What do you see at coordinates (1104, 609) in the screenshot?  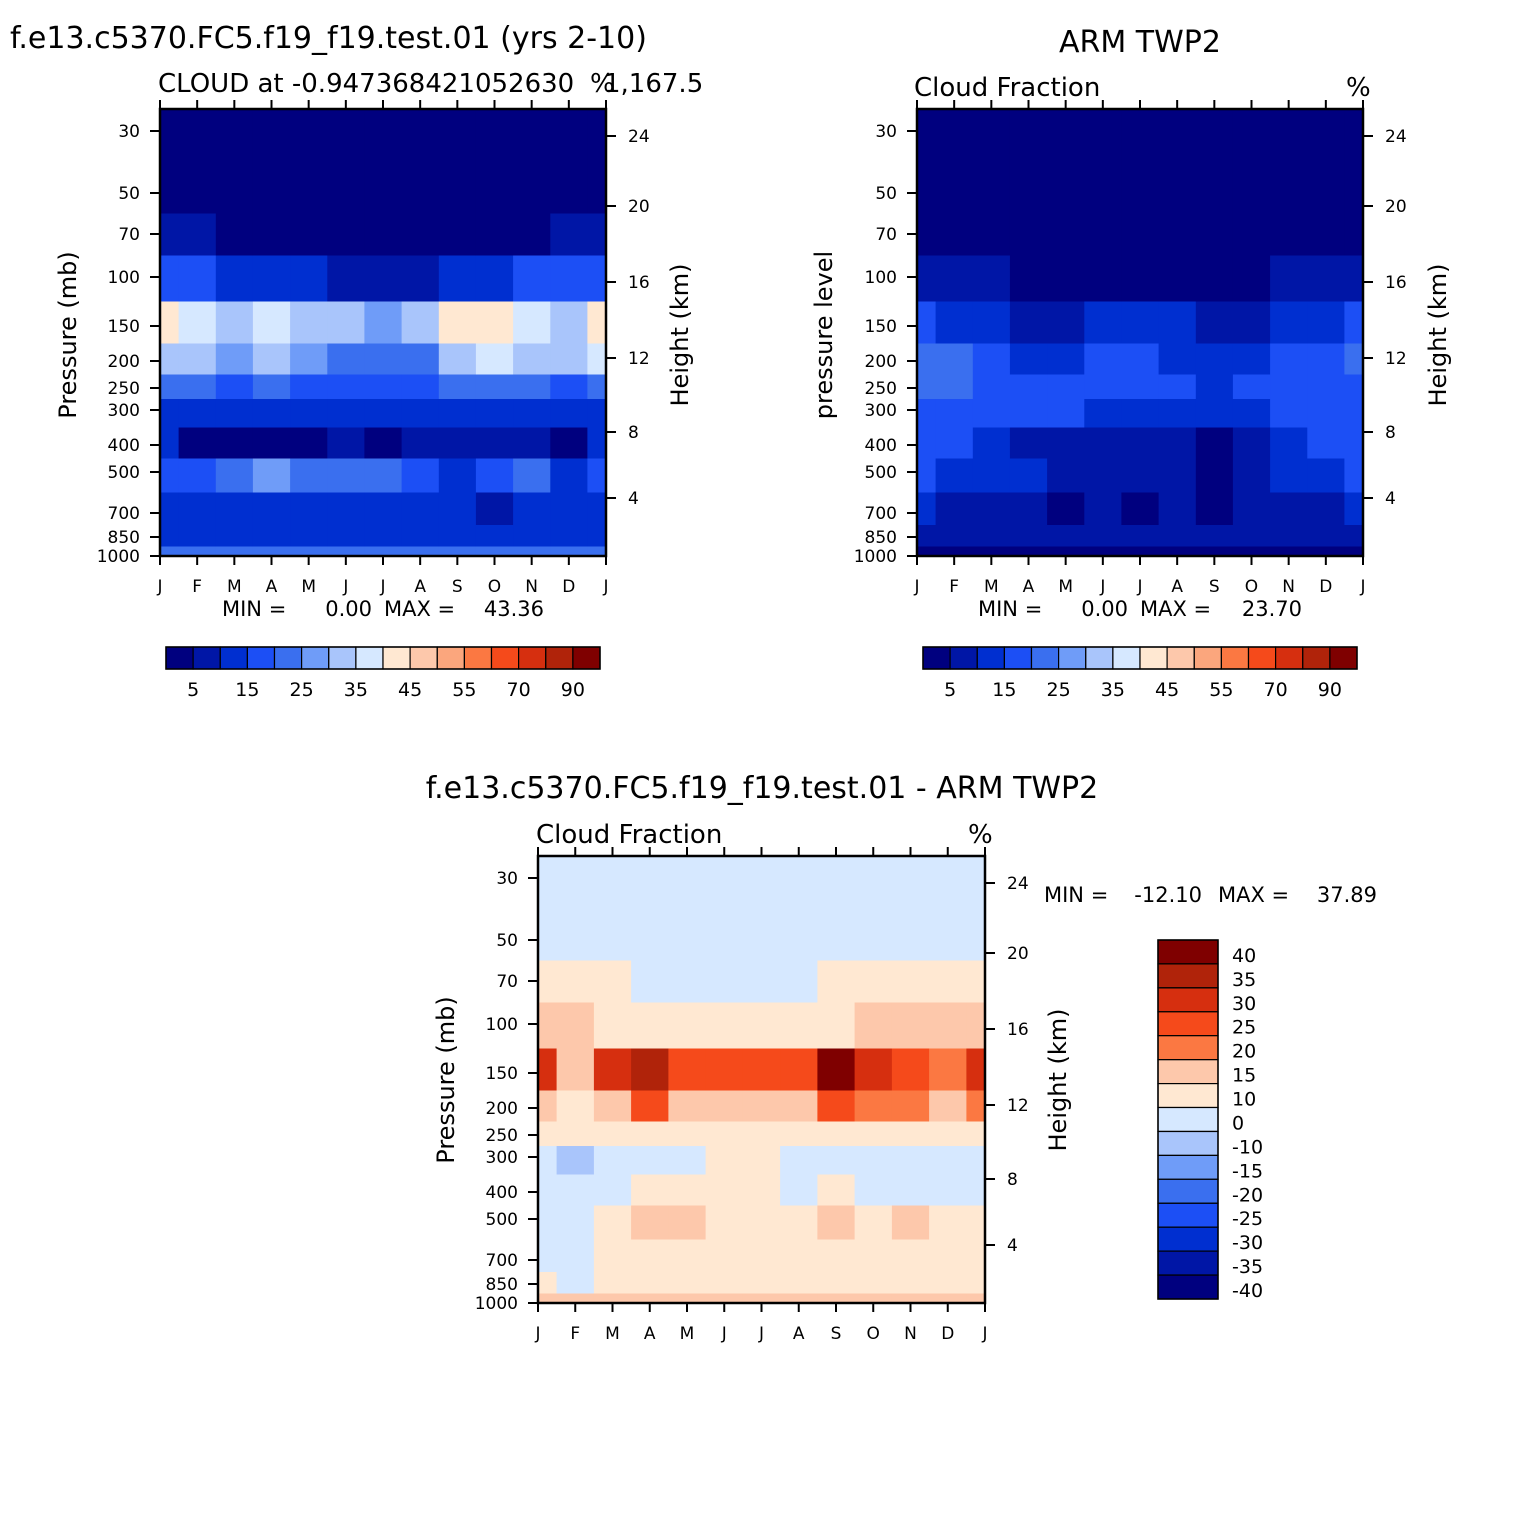 I see `panel-obs-min-value: 0.00` at bounding box center [1104, 609].